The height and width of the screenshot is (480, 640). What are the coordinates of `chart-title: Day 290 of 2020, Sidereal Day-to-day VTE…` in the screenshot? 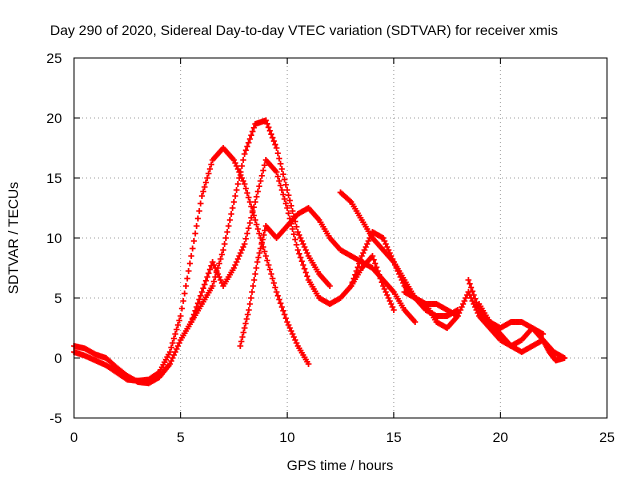 It's located at (304, 30).